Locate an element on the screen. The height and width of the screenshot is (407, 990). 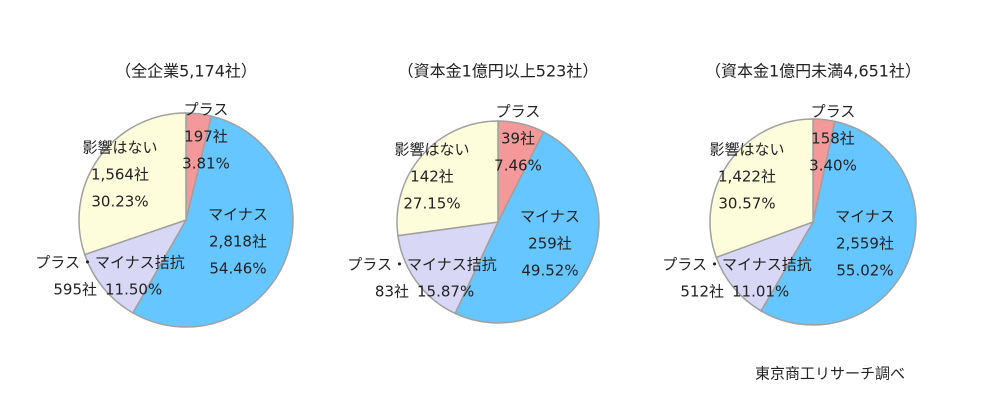
value-label: 54.46% is located at coordinates (237, 269).